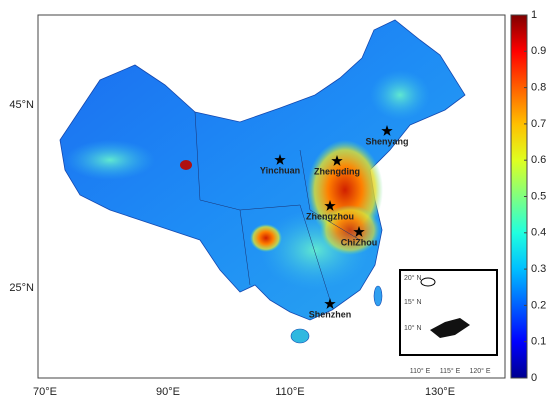 The height and width of the screenshot is (402, 550). Describe the element at coordinates (386, 141) in the screenshot. I see `city-label: Shenyang` at that location.